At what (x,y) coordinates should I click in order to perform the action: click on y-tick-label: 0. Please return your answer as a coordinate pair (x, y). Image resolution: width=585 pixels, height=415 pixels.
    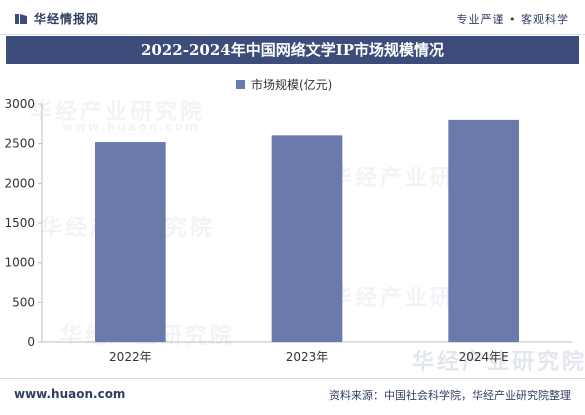
    Looking at the image, I should click on (31, 342).